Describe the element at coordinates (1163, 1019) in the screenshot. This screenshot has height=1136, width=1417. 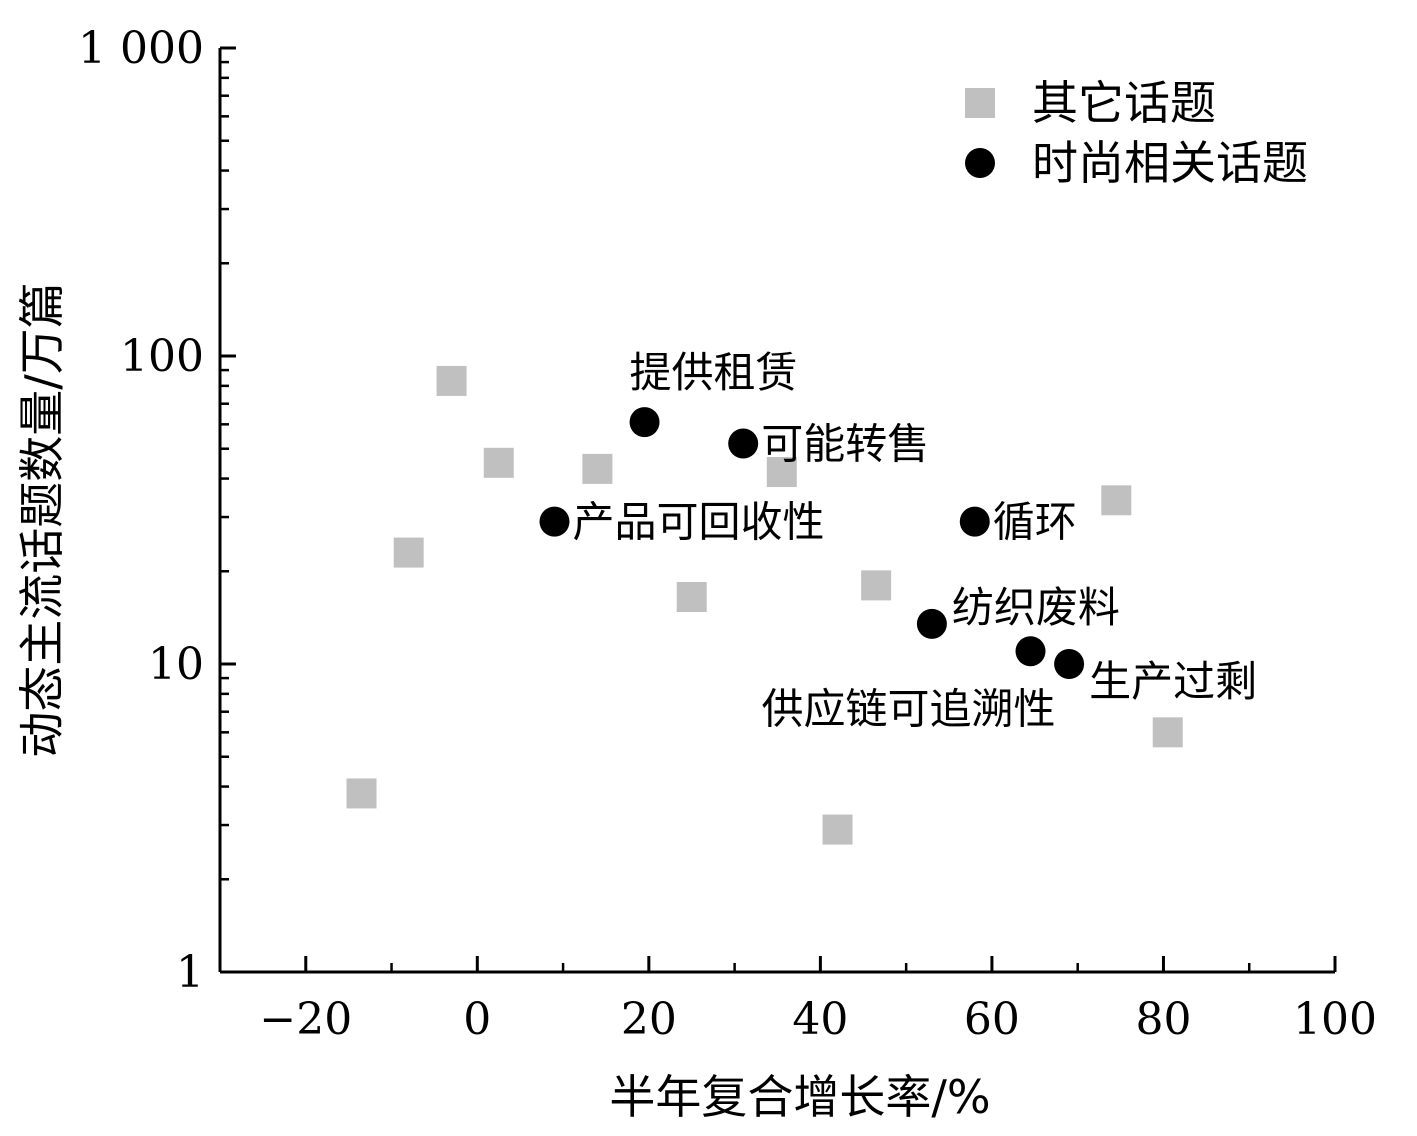
I see `x-tick-label: 80` at that location.